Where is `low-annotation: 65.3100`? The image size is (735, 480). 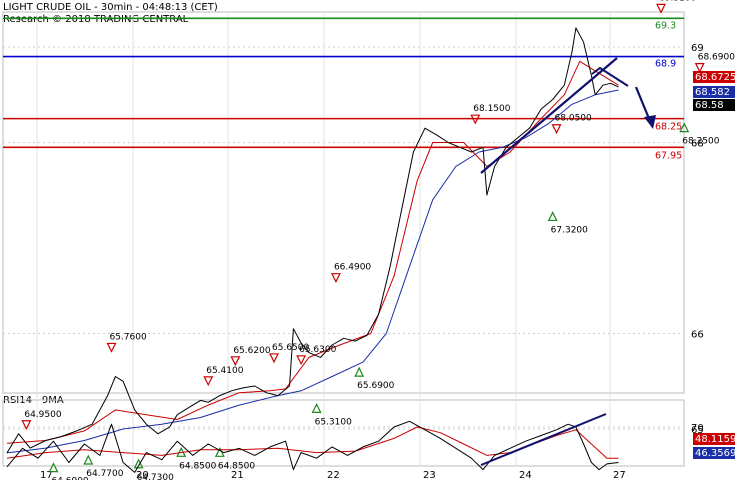
low-annotation: 65.3100 is located at coordinates (333, 422).